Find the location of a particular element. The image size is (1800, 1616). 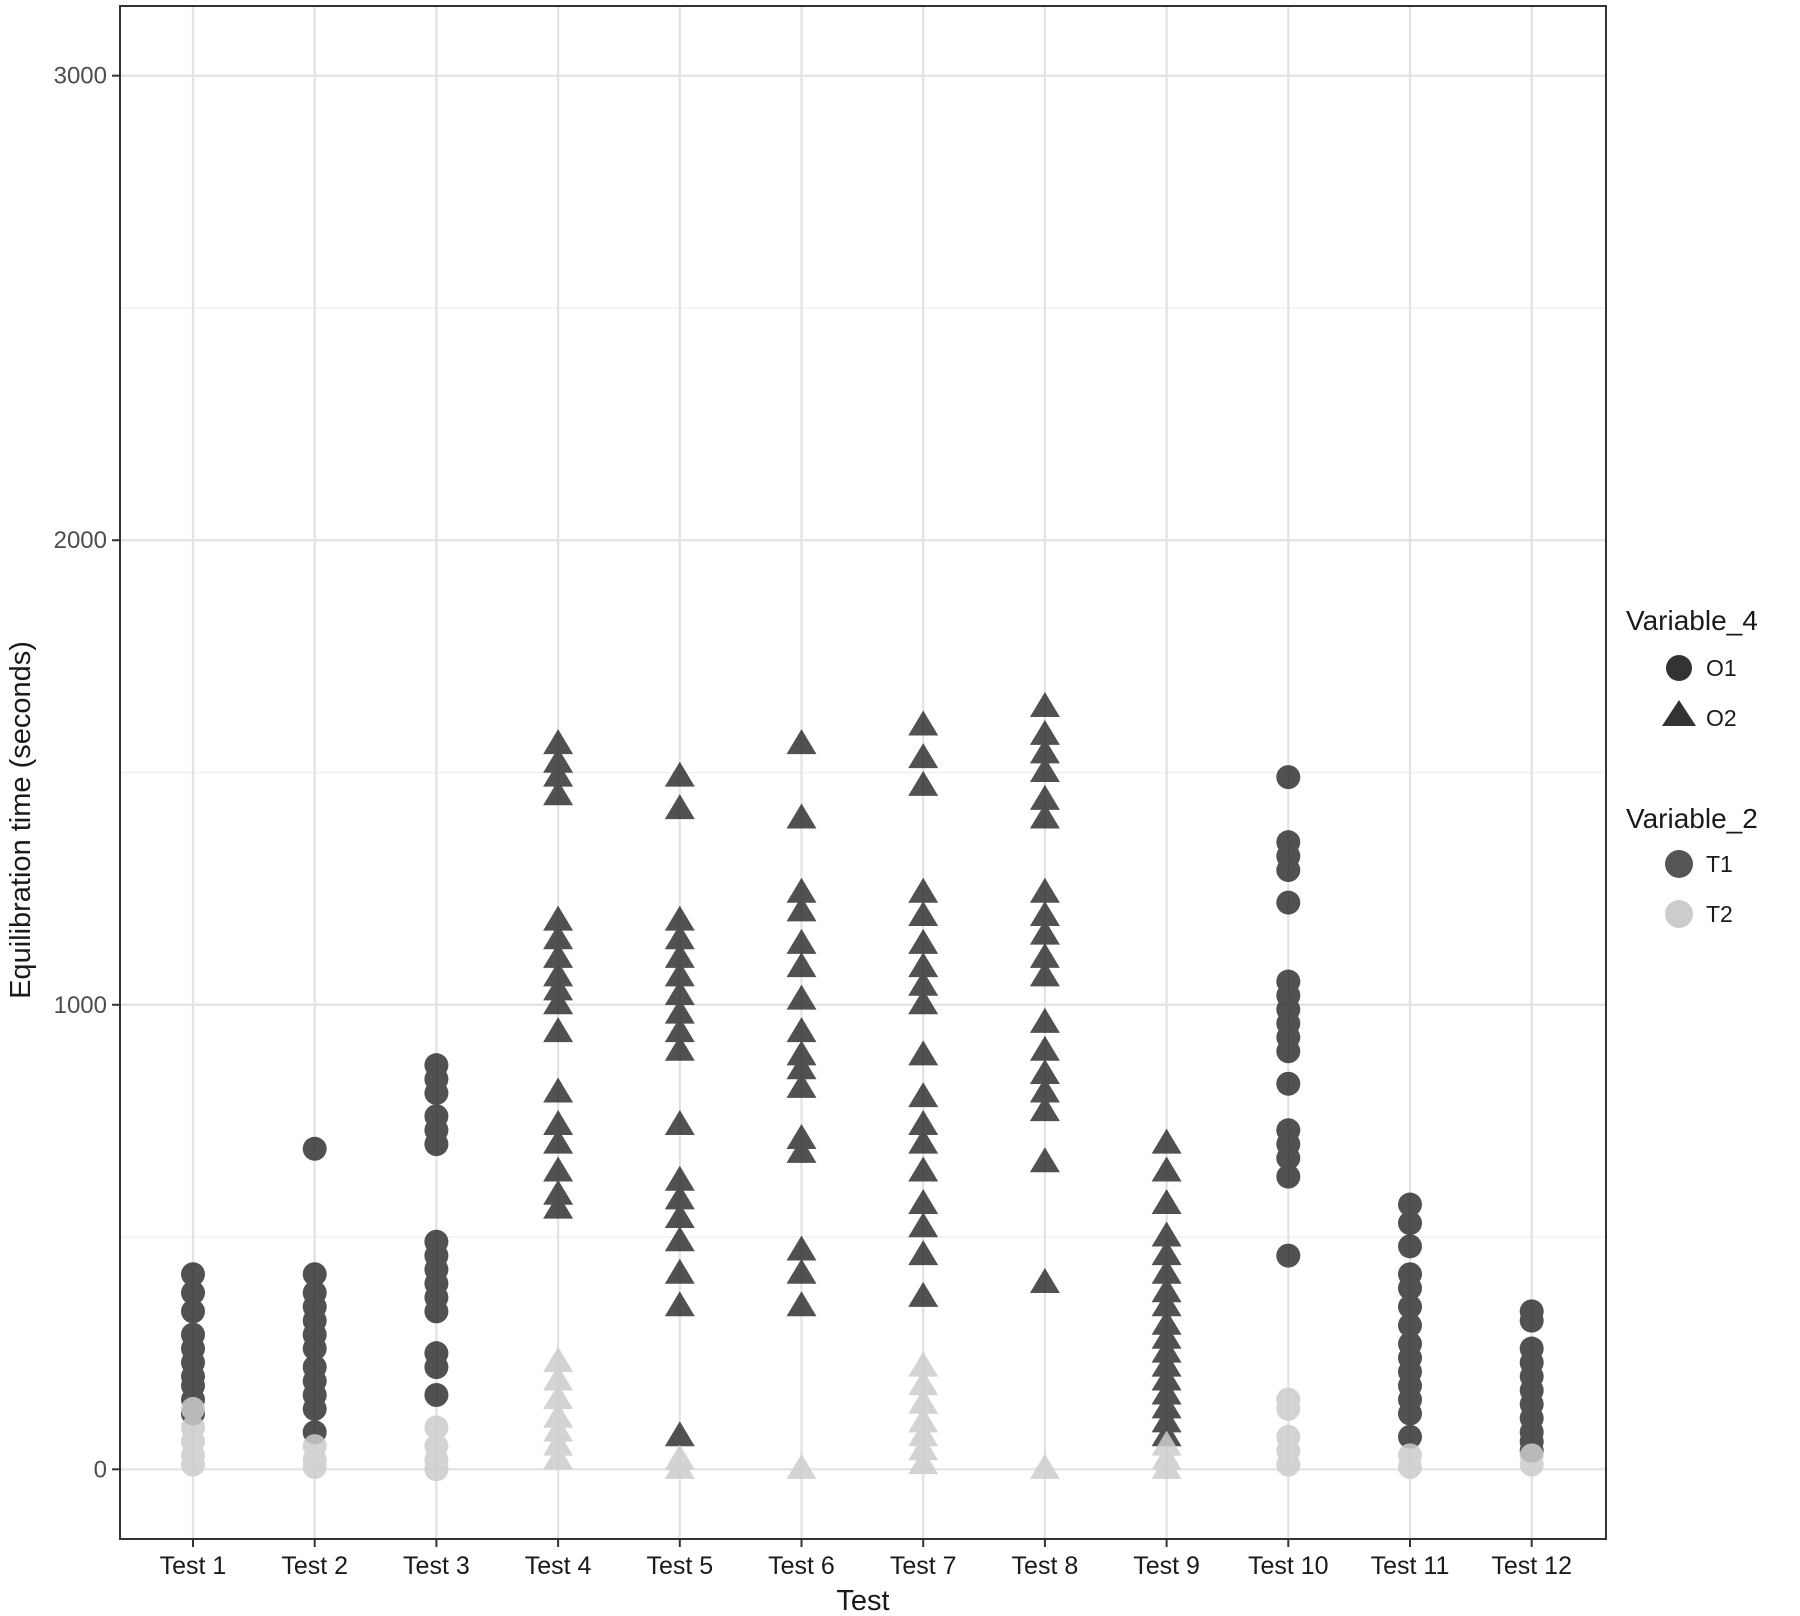

series-o1-t2 is located at coordinates (862, 1434).